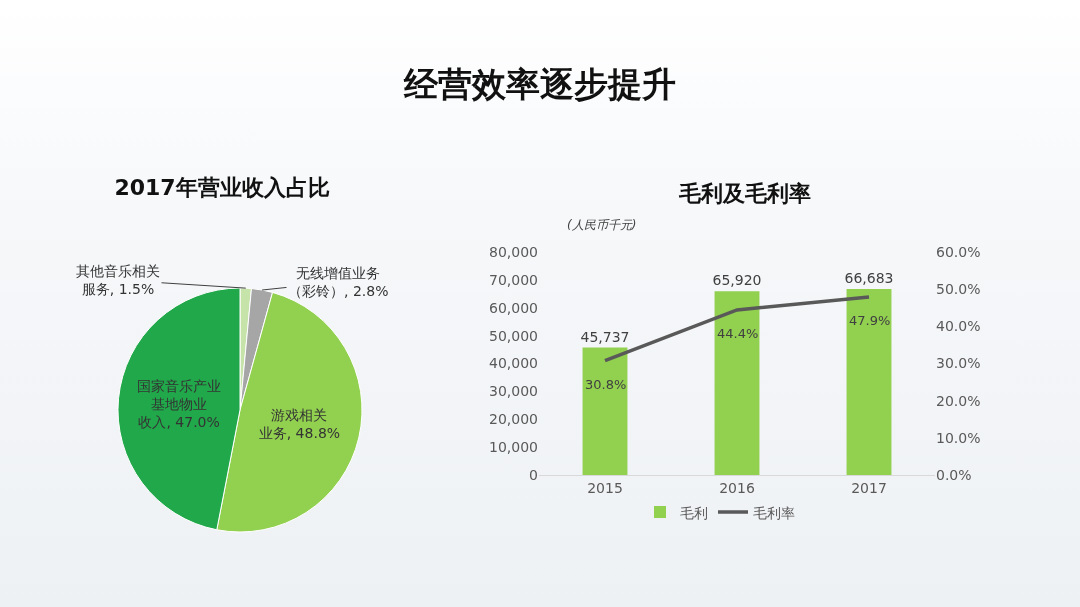  What do you see at coordinates (513, 391) in the screenshot?
I see `y-tick-label: 30,000` at bounding box center [513, 391].